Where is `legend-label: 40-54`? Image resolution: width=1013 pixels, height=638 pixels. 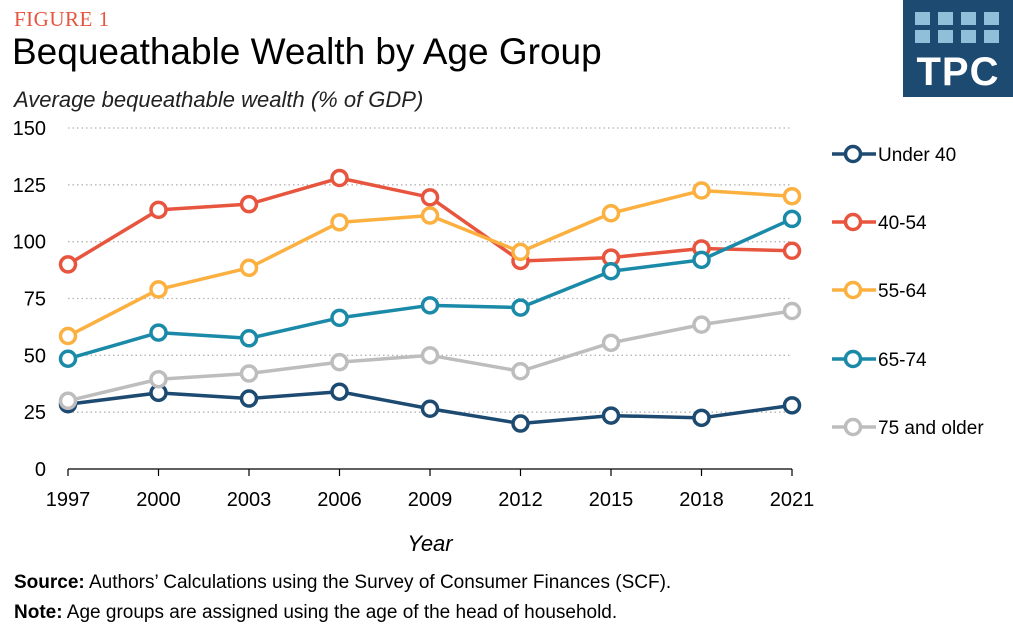
legend-label: 40-54 is located at coordinates (902, 223).